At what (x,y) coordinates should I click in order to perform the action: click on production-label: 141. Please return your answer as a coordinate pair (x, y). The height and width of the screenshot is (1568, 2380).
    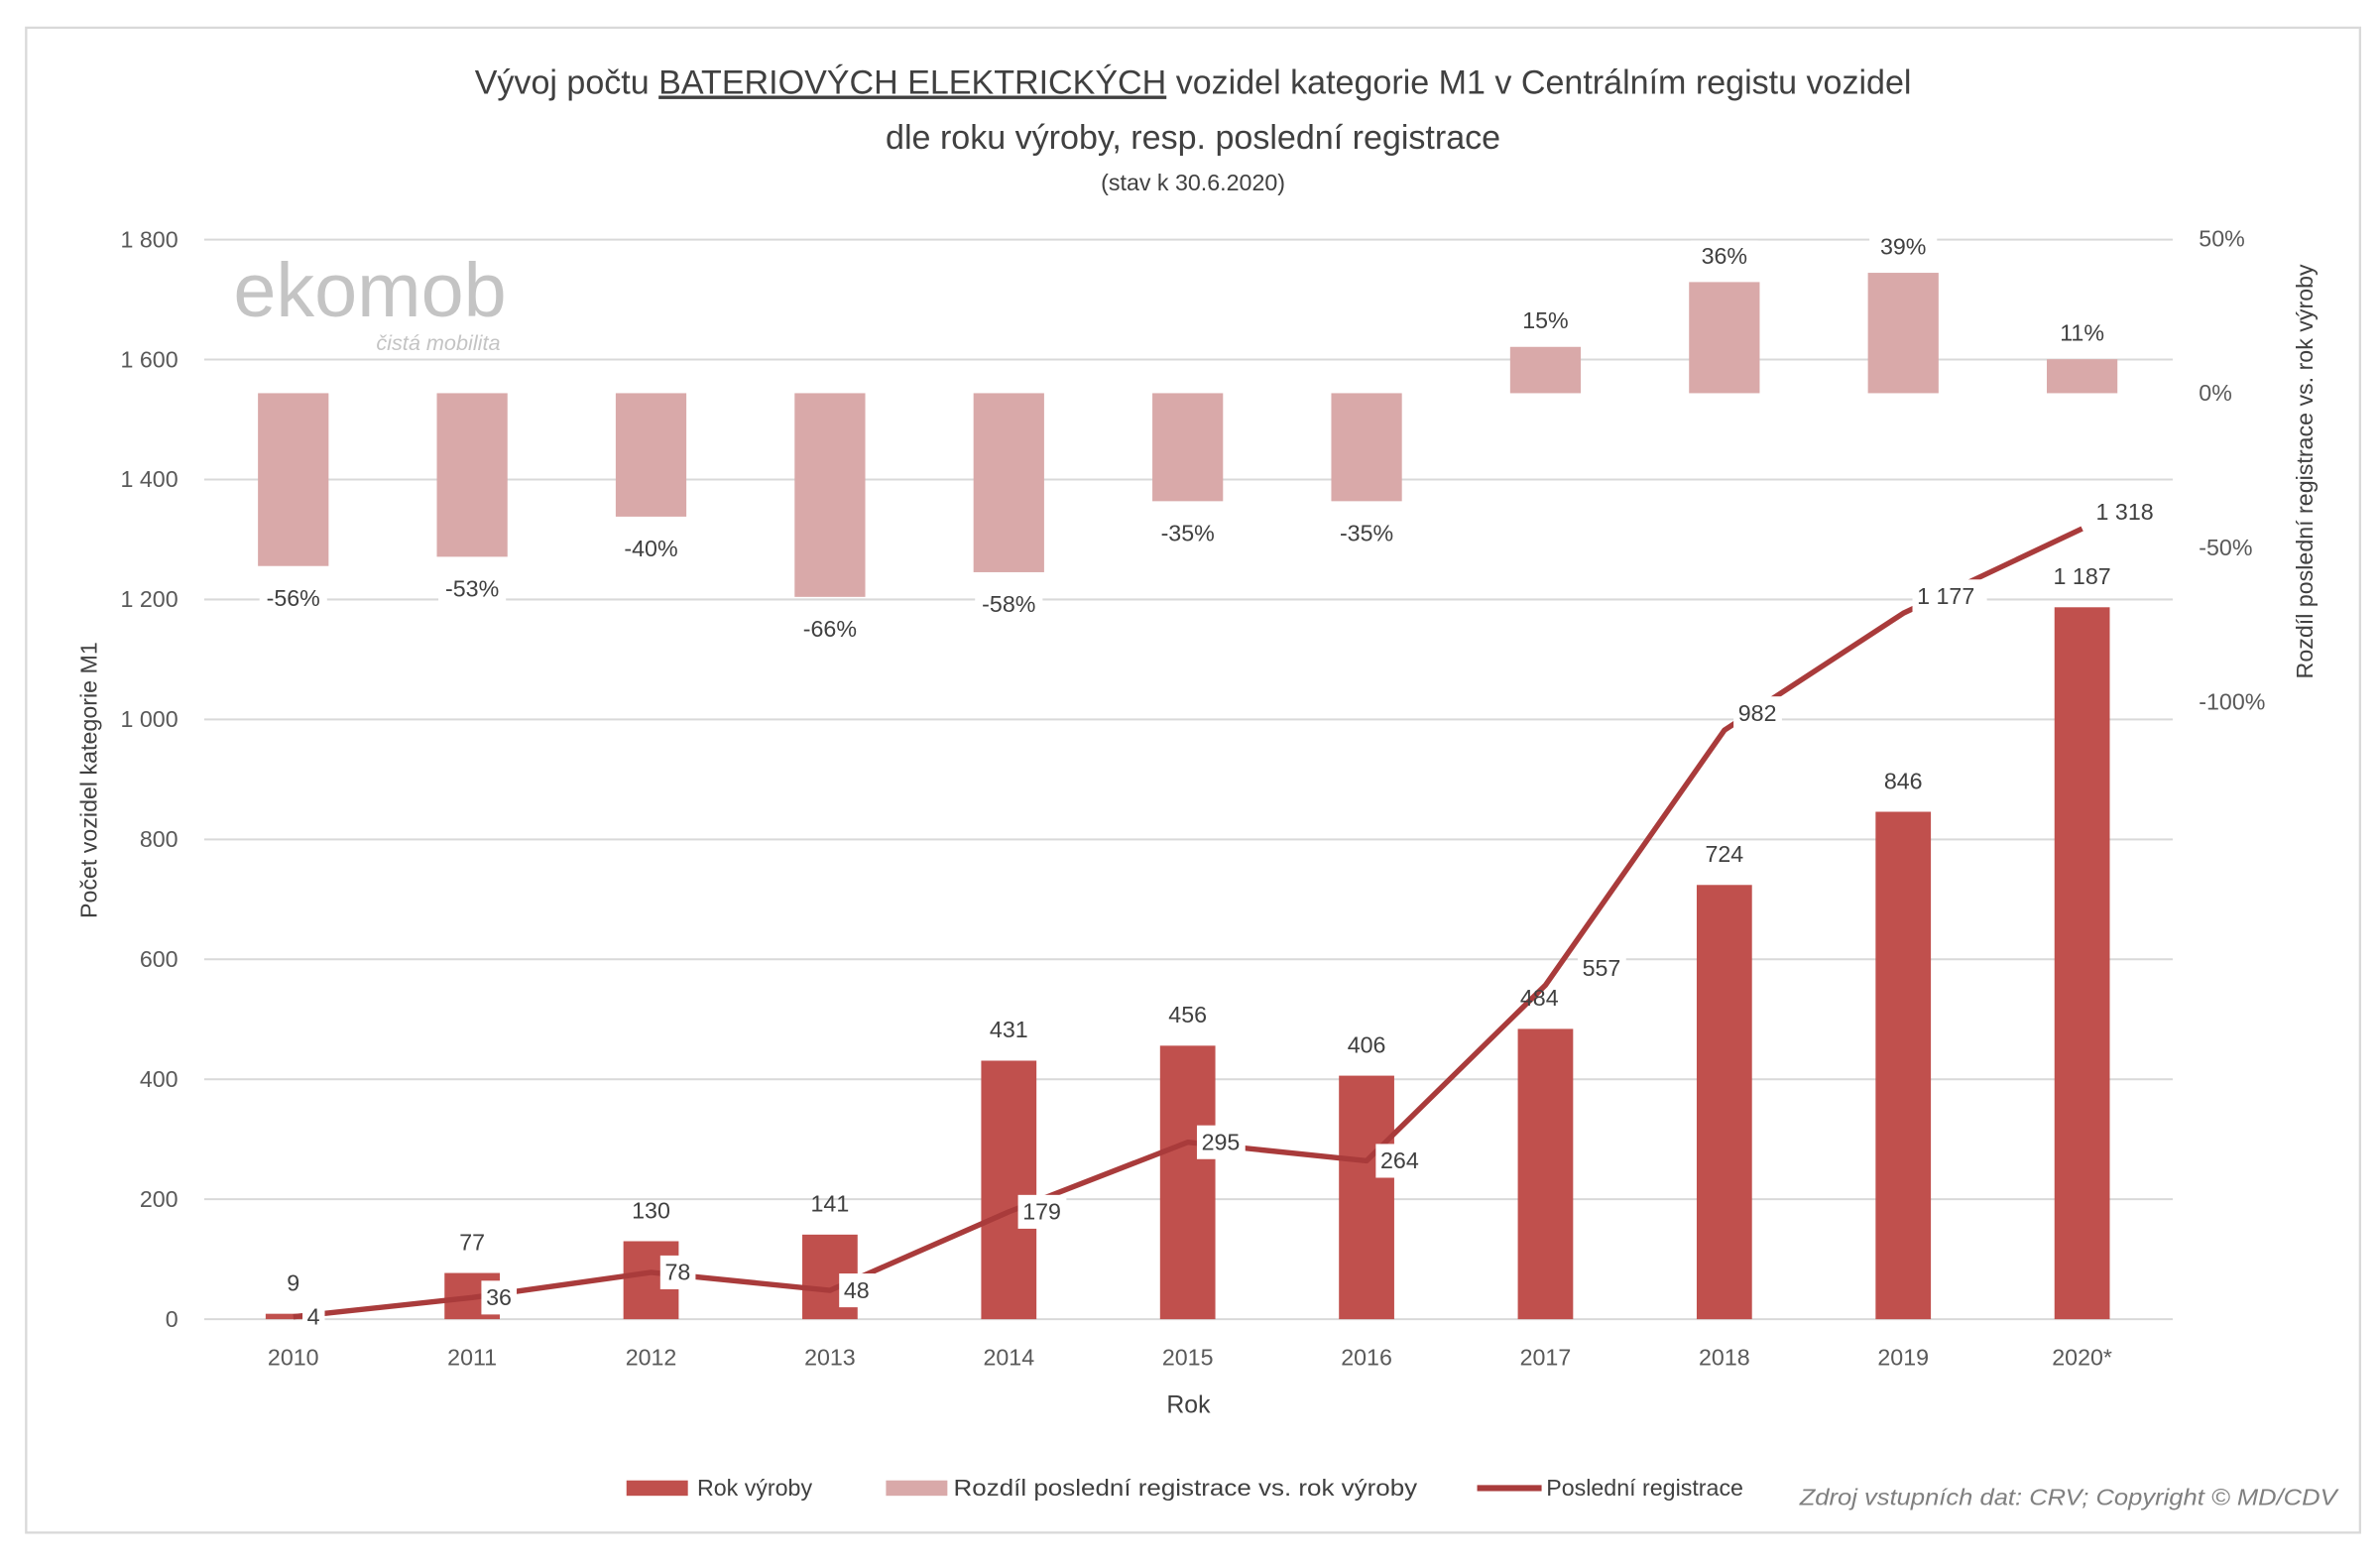
    Looking at the image, I should click on (830, 1204).